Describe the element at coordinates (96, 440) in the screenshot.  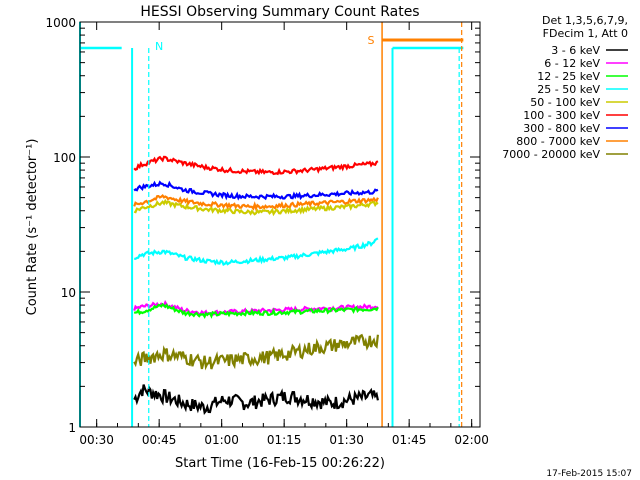
I see `x-tick-label: 00:30` at that location.